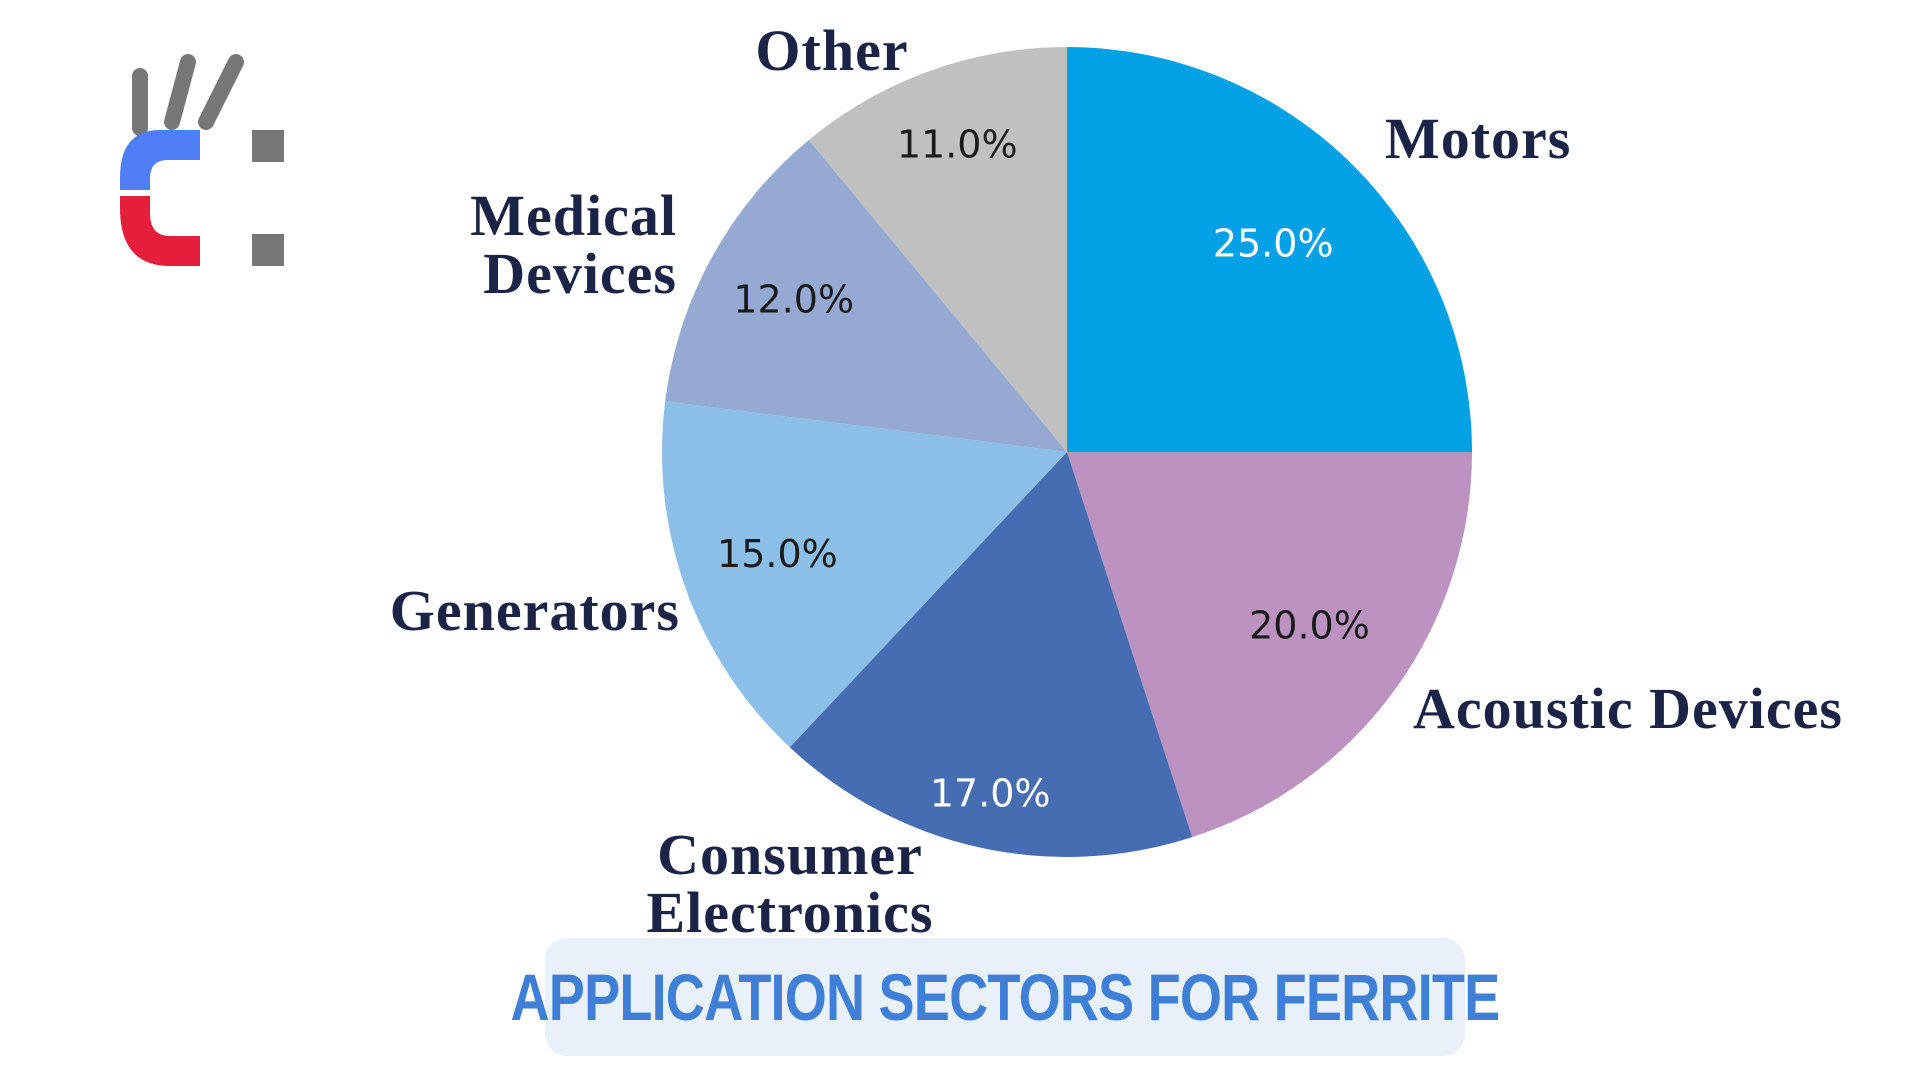  Describe the element at coordinates (864, 574) in the screenshot. I see `pie-slice-generators` at that location.